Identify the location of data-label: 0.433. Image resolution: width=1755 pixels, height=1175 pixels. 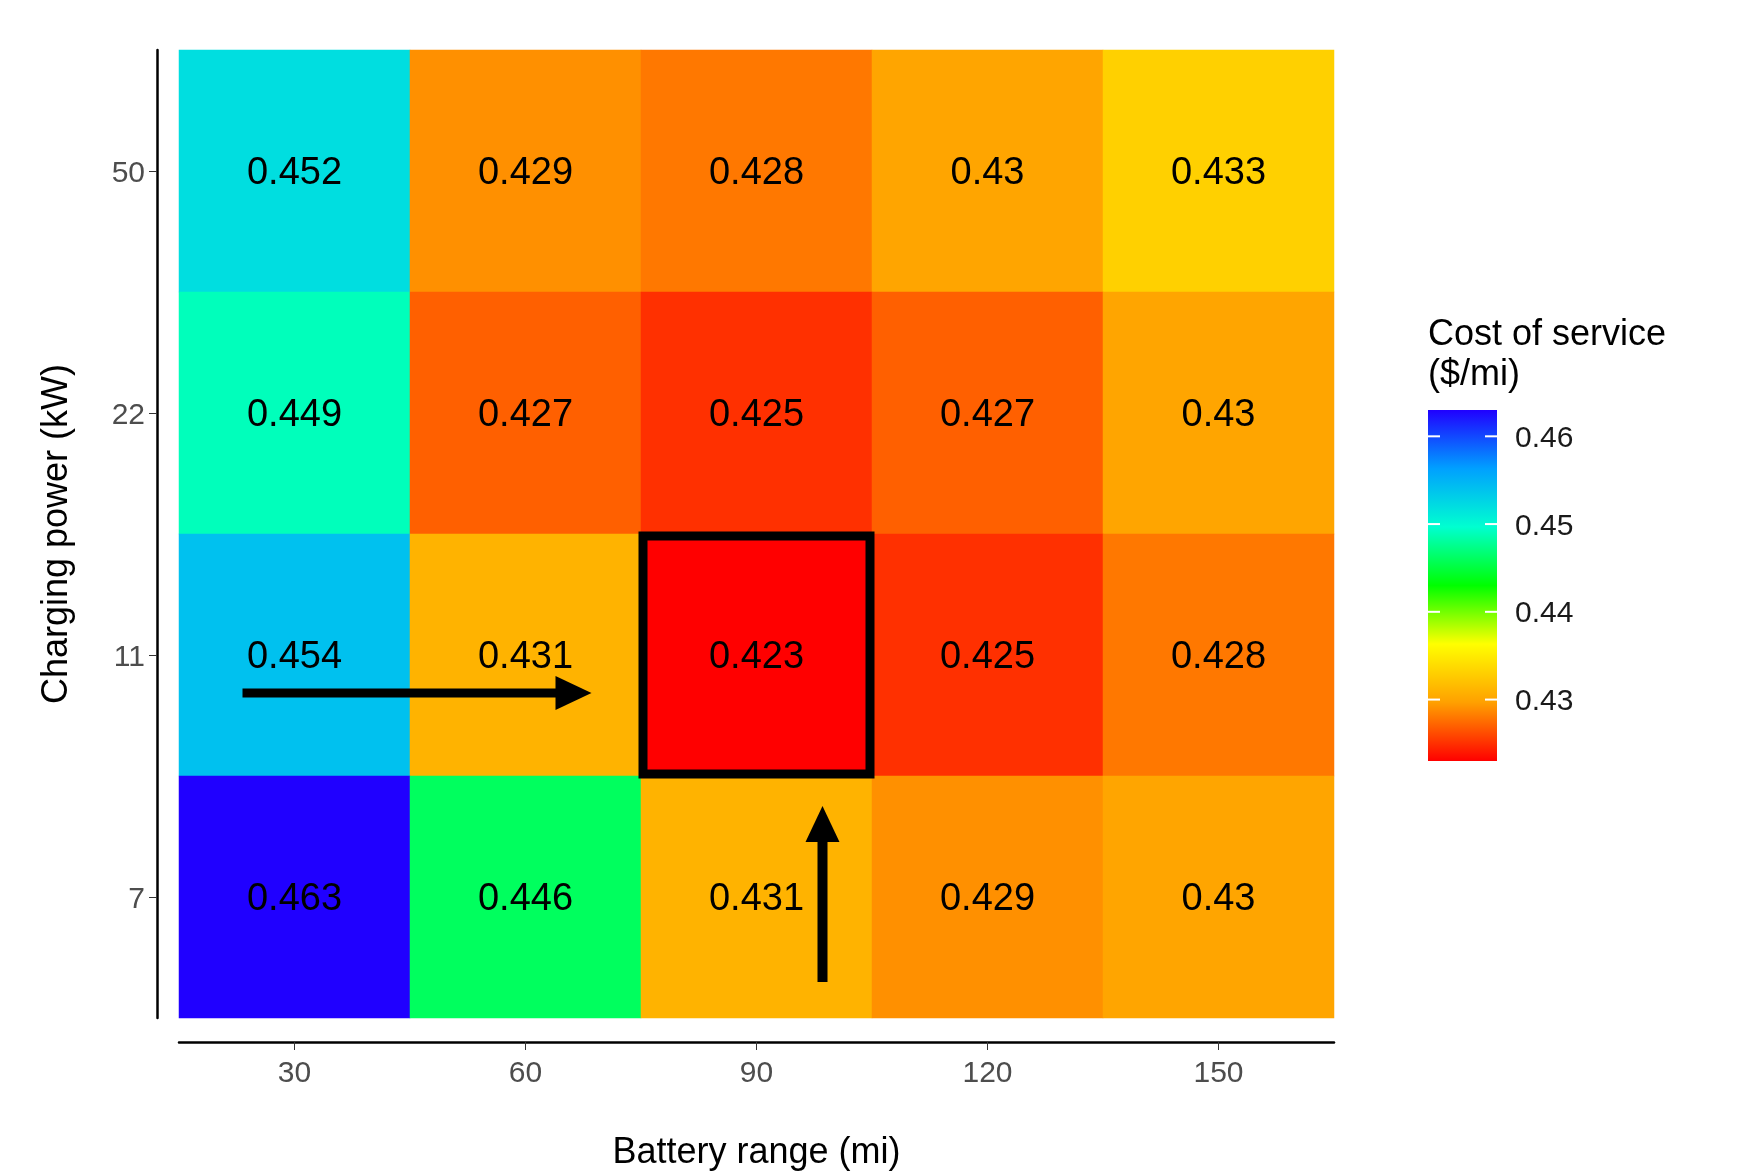
(1218, 171).